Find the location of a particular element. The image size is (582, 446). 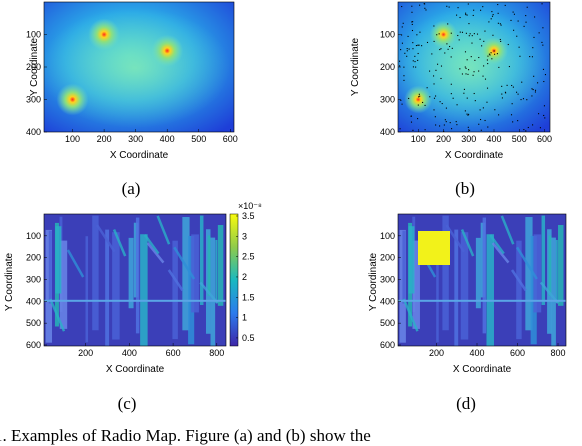

colorbar-tick-label: 1 is located at coordinates (244, 318).